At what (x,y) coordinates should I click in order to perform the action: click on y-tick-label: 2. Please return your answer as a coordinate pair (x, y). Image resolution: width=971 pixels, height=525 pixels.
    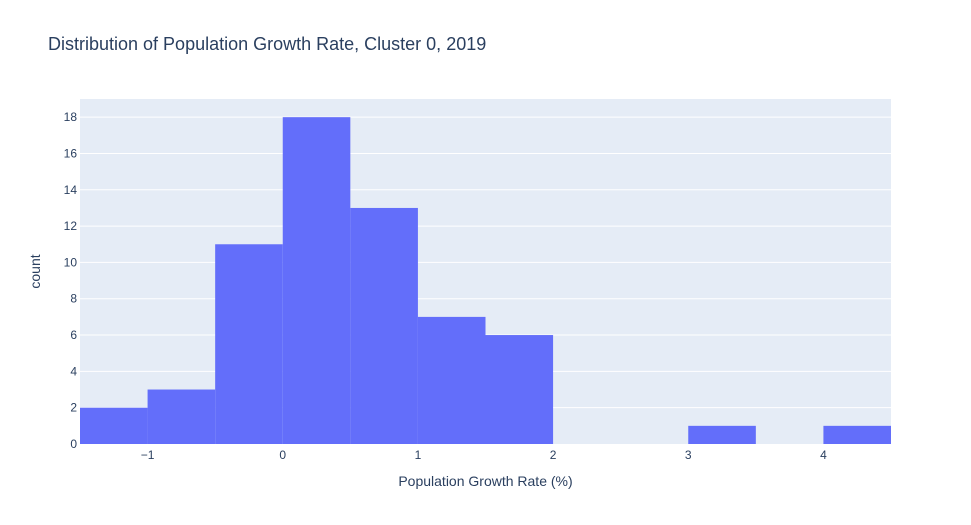
    Looking at the image, I should click on (73, 408).